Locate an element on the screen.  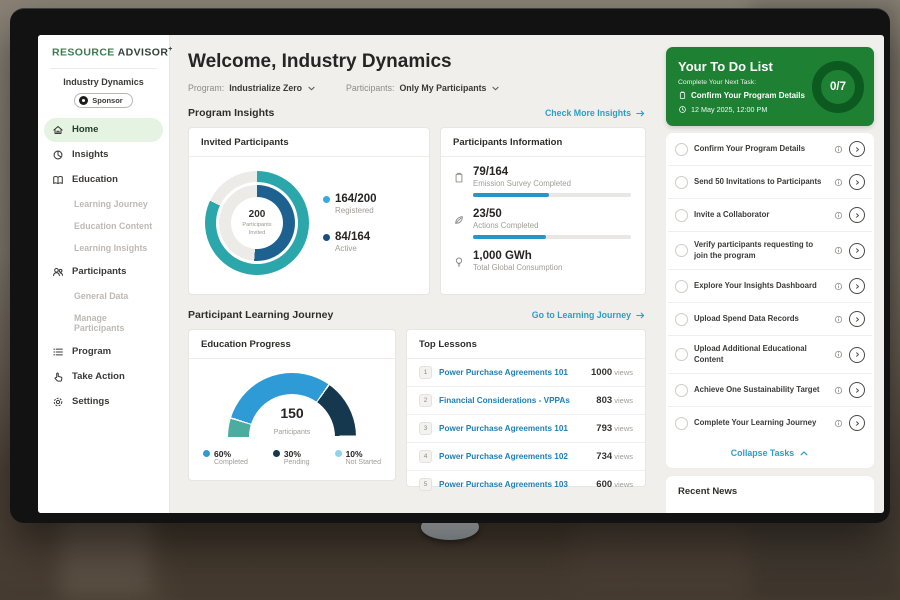
sponsor-icon is located at coordinates (84, 100).